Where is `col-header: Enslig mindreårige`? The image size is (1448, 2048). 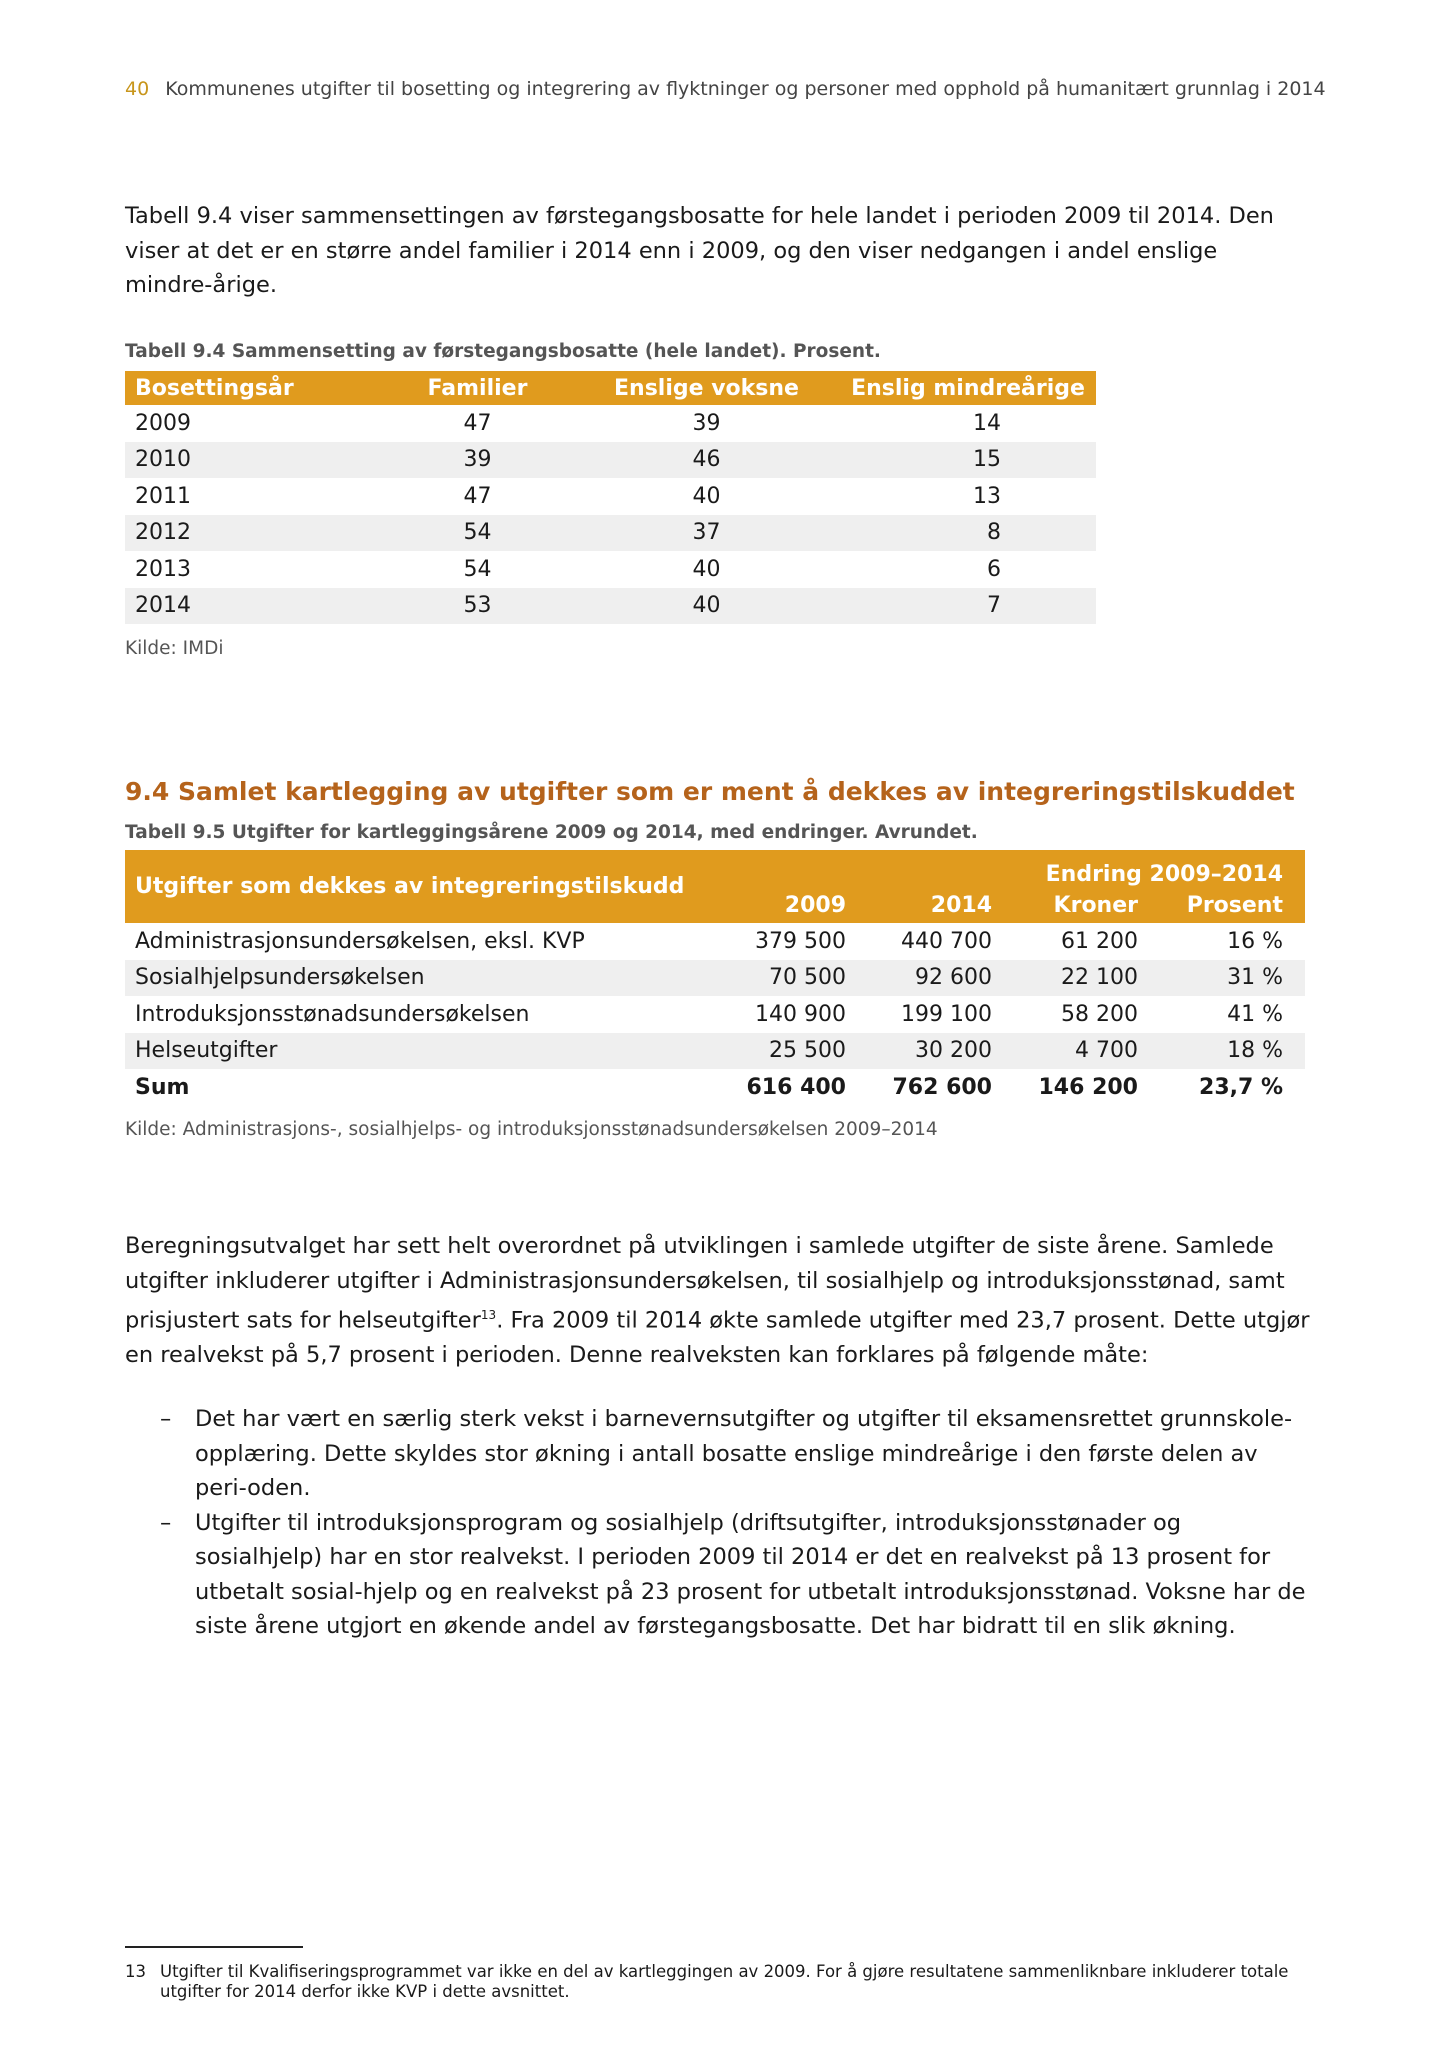 col-header: Enslig mindreårige is located at coordinates (968, 388).